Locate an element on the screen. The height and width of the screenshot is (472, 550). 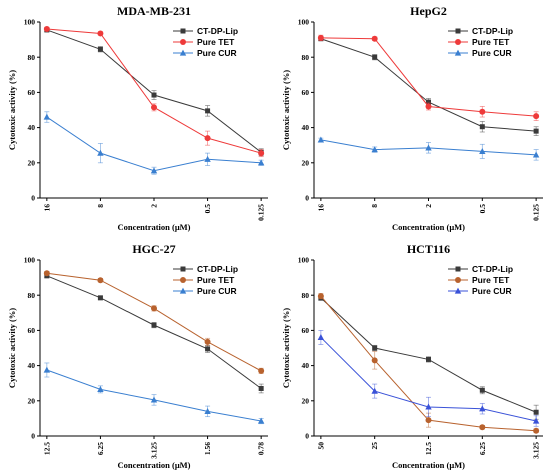
y-tick-label: 100 is located at coordinates (30, 260).